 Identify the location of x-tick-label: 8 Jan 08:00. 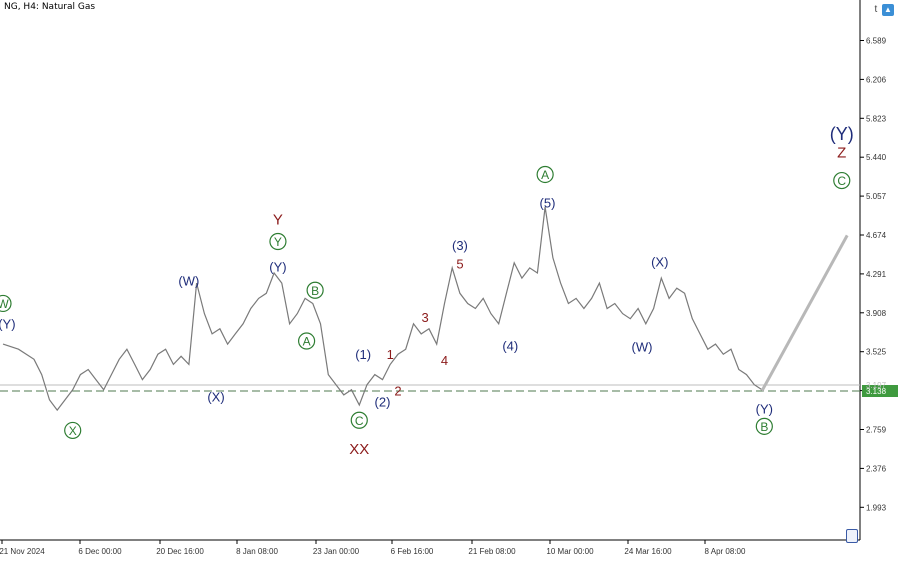
(257, 551).